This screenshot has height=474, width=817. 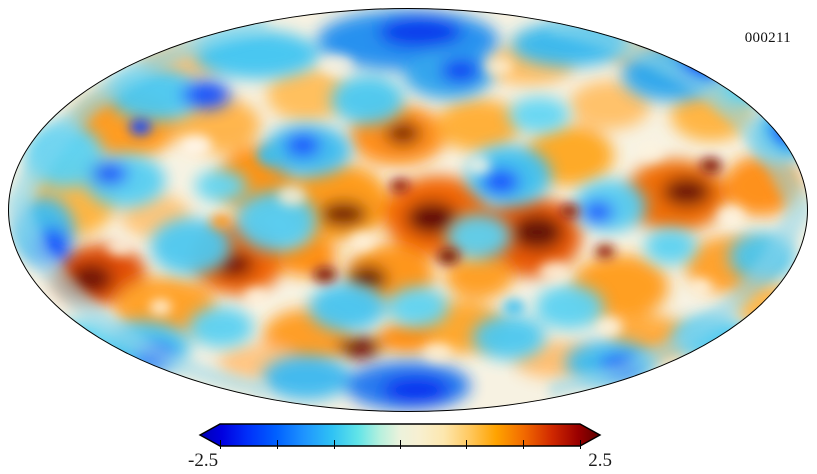 I want to click on colorbar-min-label: -2.5, so click(x=203, y=460).